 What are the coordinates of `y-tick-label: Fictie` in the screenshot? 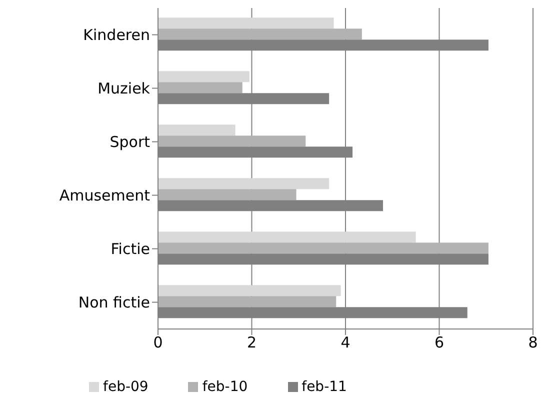 It's located at (130, 249).